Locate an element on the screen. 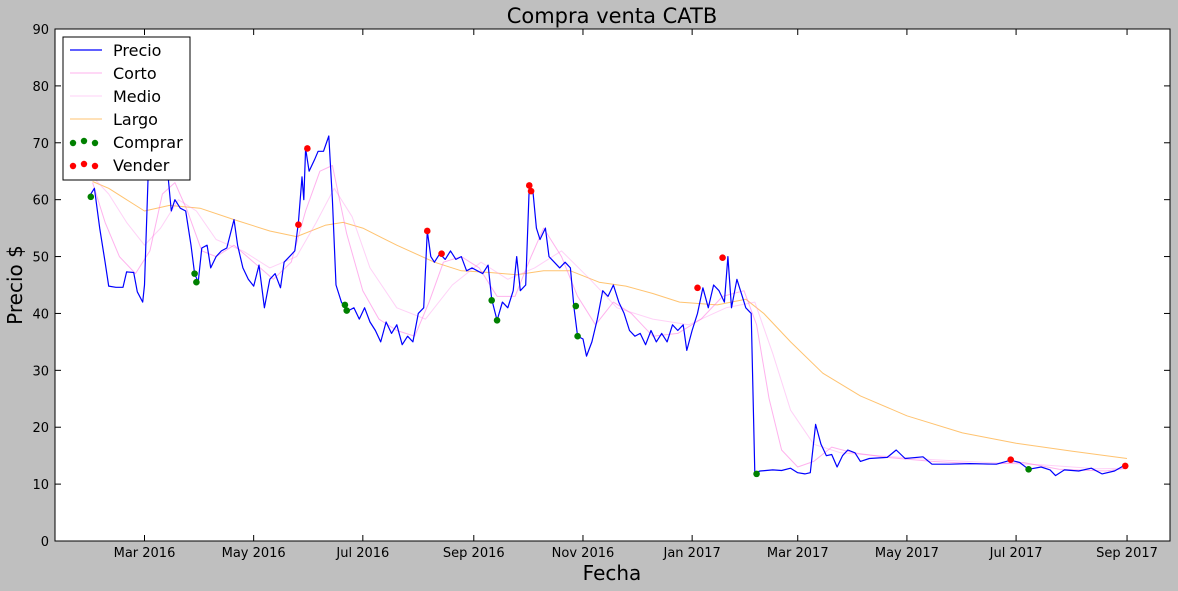 This screenshot has height=591, width=1178. x-tick-label: May 2017 is located at coordinates (907, 553).